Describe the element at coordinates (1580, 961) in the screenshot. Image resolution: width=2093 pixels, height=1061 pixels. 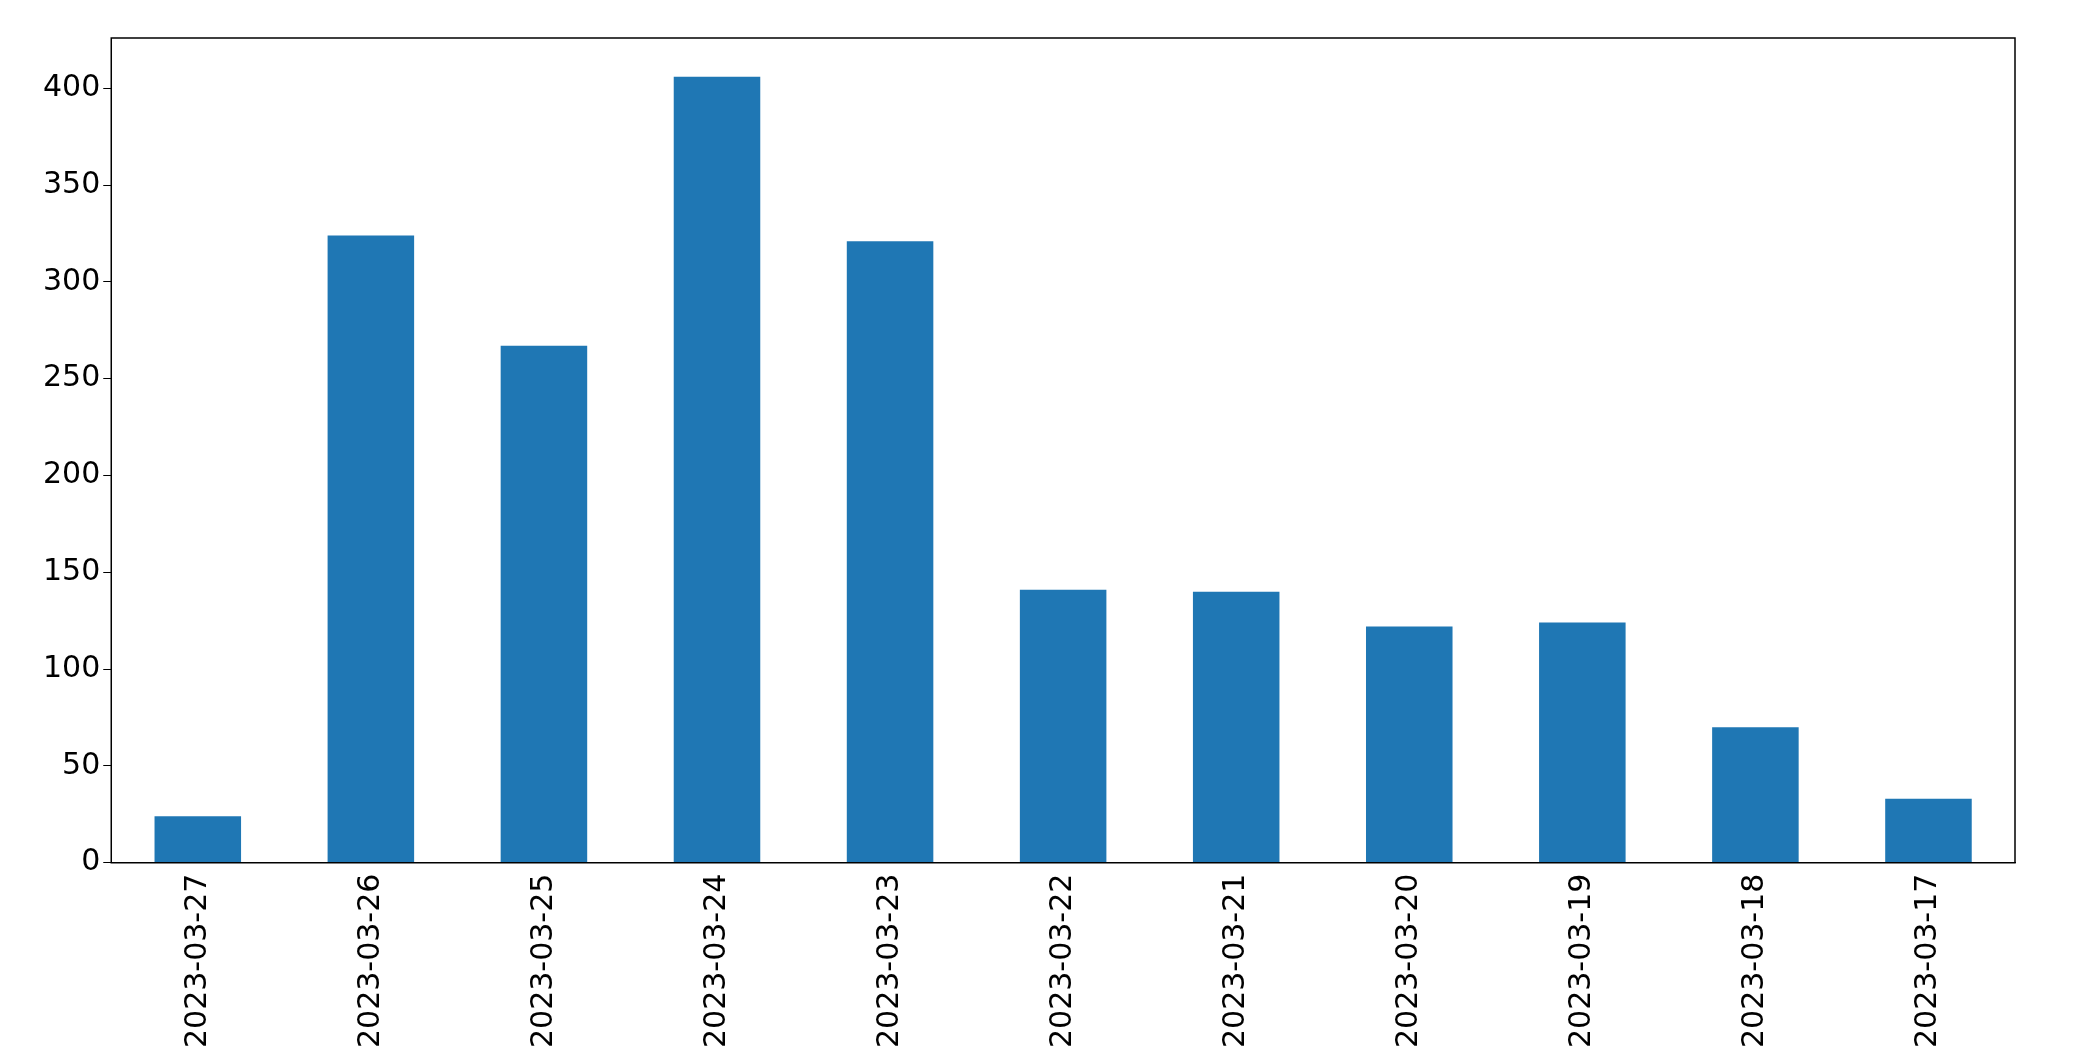
I see `x-tick-label: 2023-03-19` at that location.